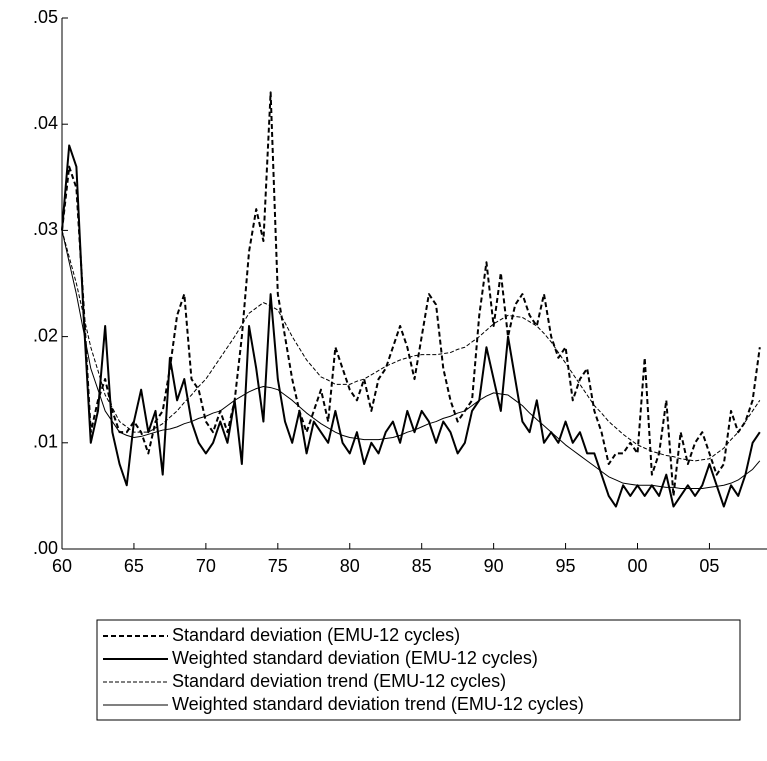 Image resolution: width=767 pixels, height=761 pixels. I want to click on legend-box, so click(418, 670).